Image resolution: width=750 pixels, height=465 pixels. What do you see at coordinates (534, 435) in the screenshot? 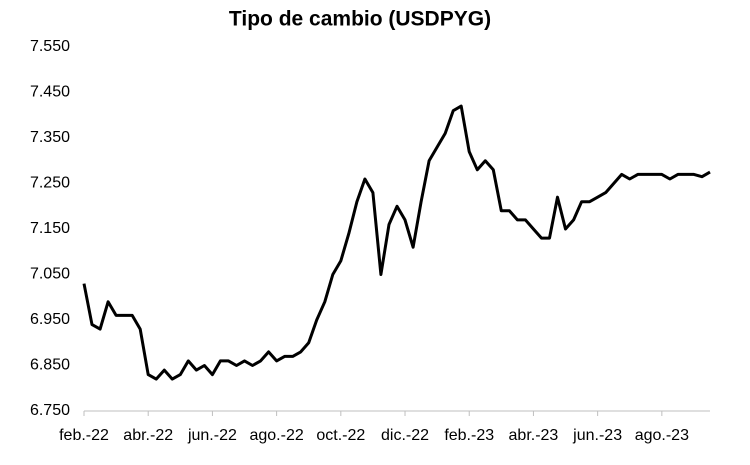
I see `x-tick-label: abr.-23` at bounding box center [534, 435].